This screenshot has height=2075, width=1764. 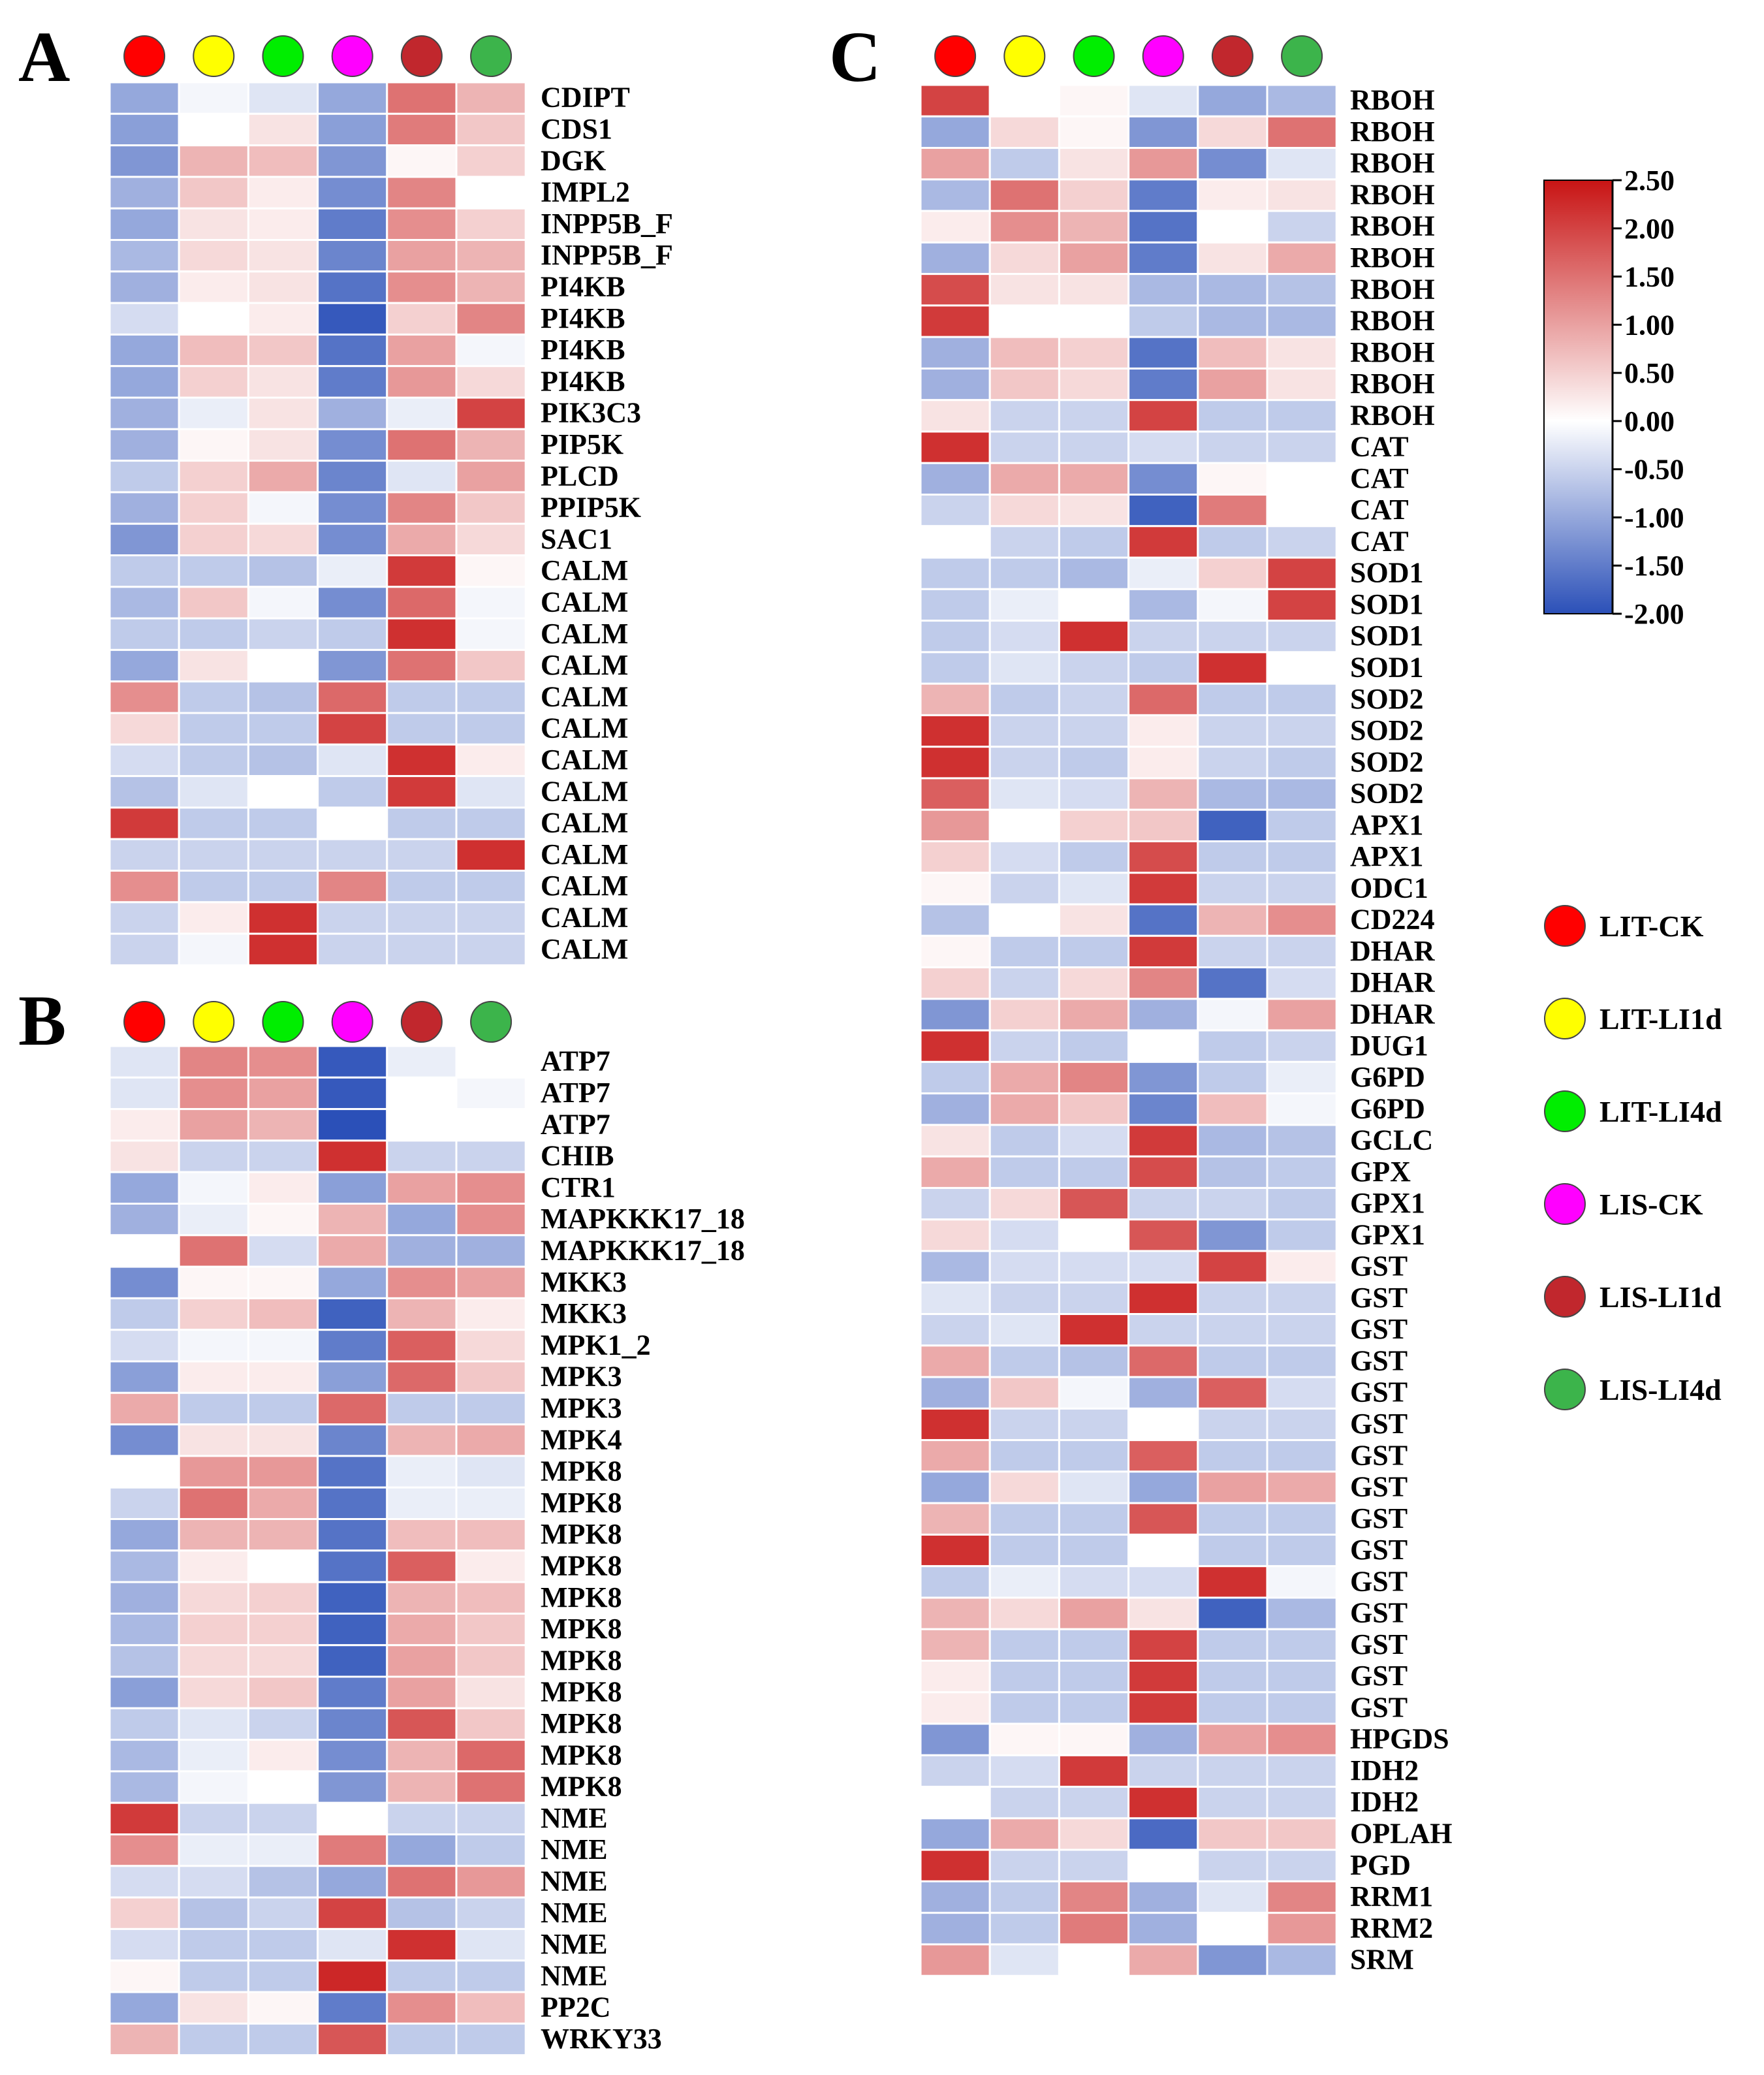 What do you see at coordinates (1392, 132) in the screenshot?
I see `row-label: RBOH` at bounding box center [1392, 132].